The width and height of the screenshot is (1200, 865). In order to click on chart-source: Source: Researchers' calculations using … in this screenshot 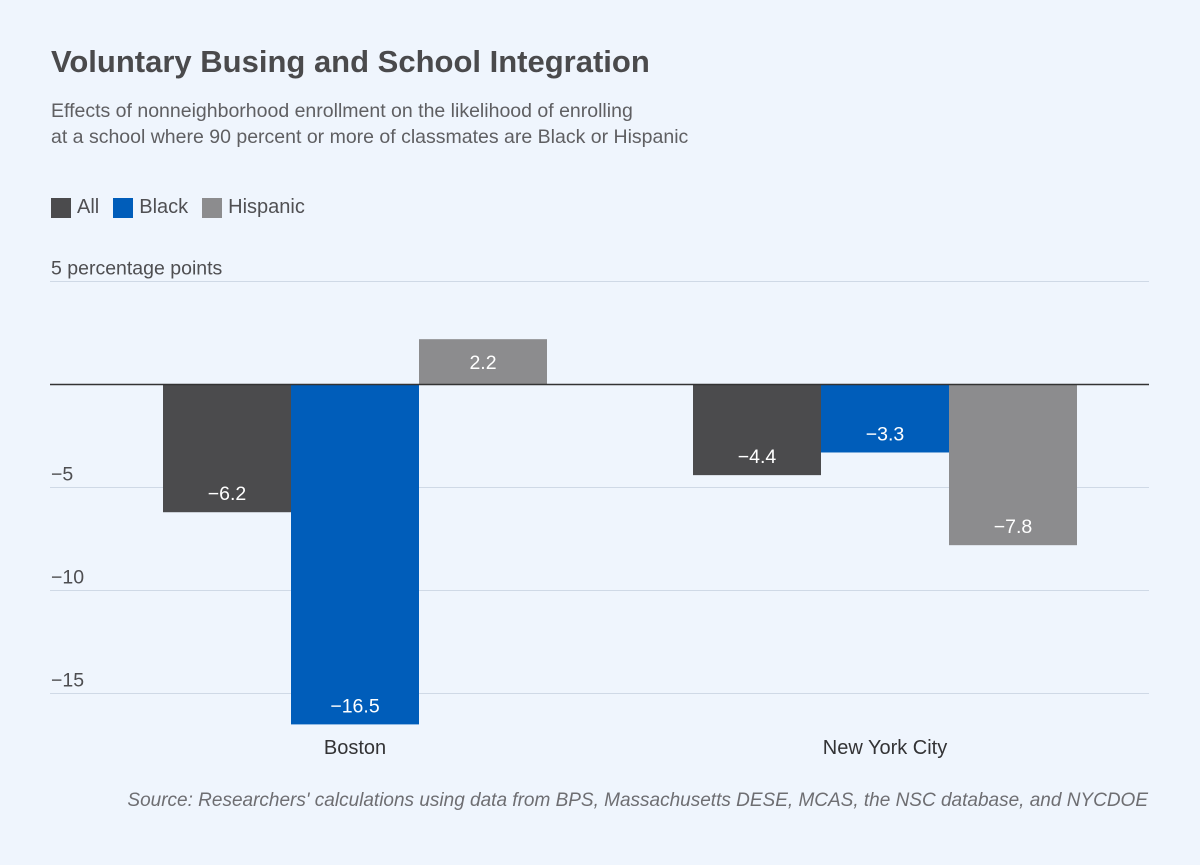, I will do `click(637, 800)`.